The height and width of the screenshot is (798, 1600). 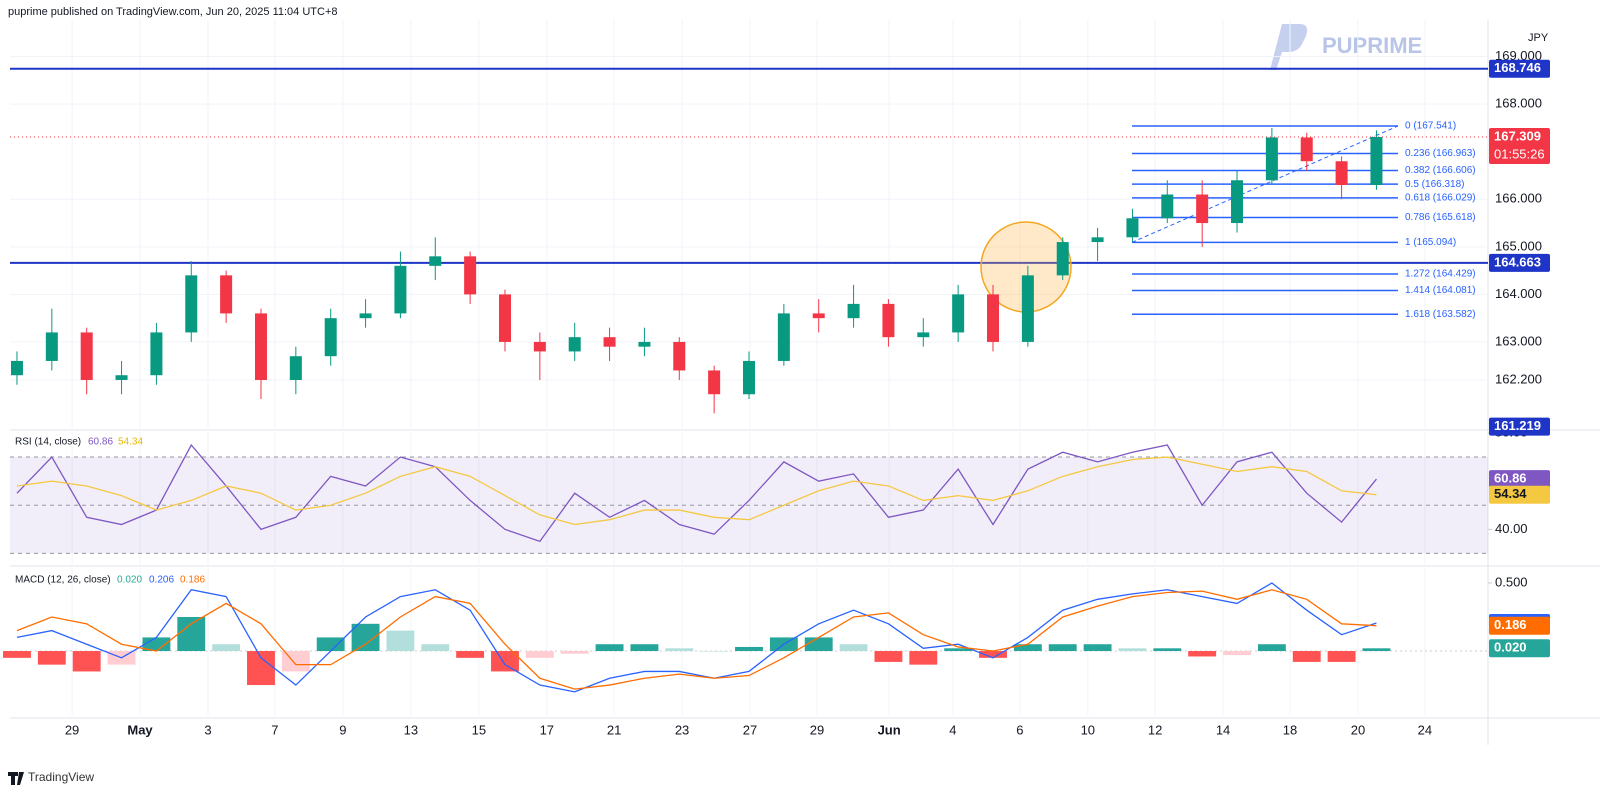 What do you see at coordinates (1510, 647) in the screenshot?
I see `price-label: 0.020` at bounding box center [1510, 647].